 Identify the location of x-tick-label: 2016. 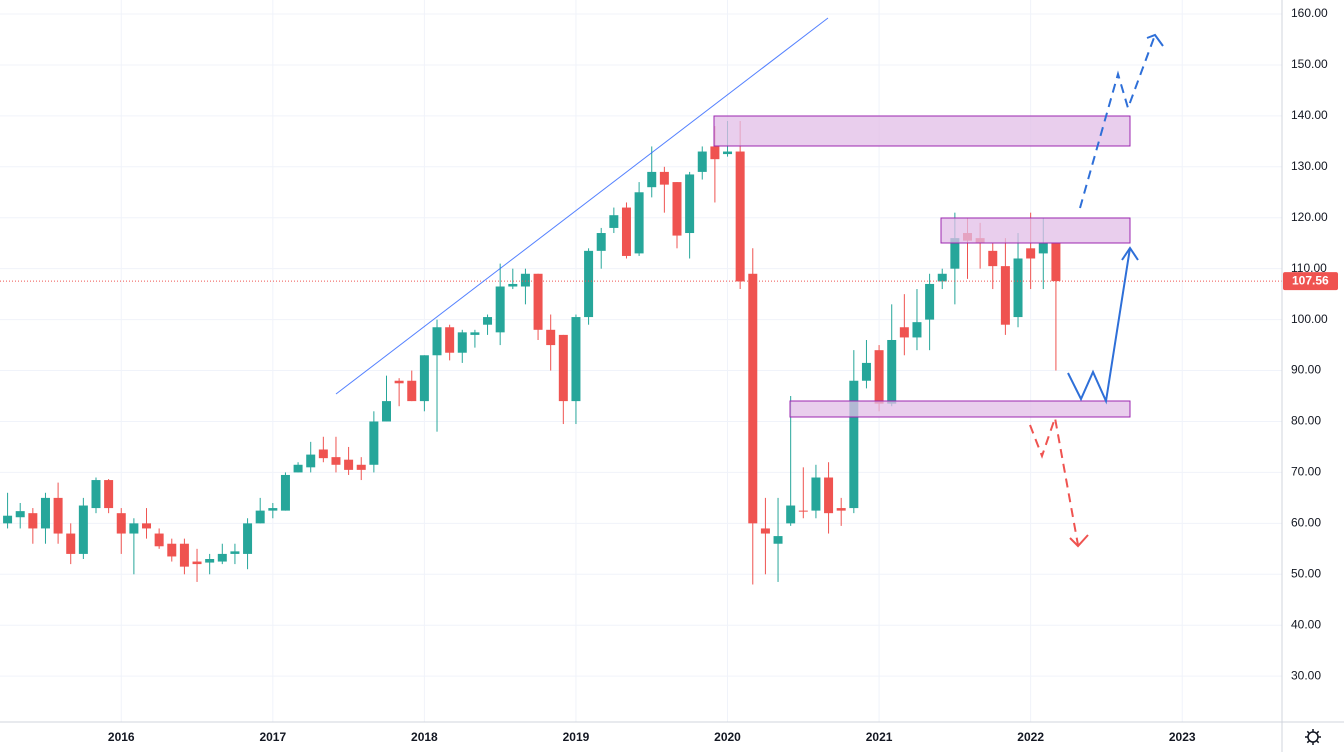
(121, 737).